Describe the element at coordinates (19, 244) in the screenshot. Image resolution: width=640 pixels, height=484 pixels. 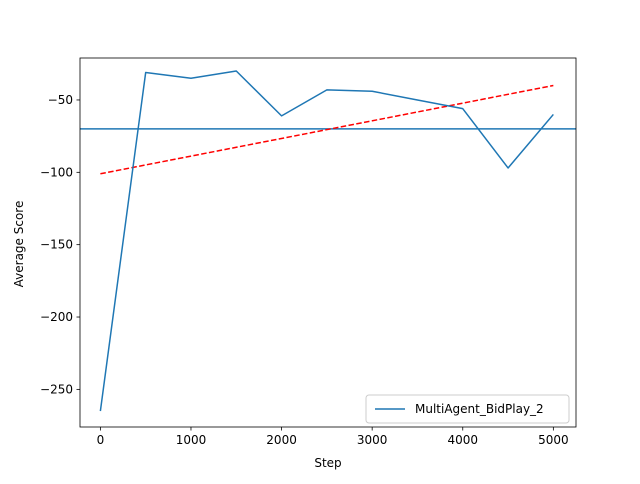
I see `y-axis-label: Average Score` at that location.